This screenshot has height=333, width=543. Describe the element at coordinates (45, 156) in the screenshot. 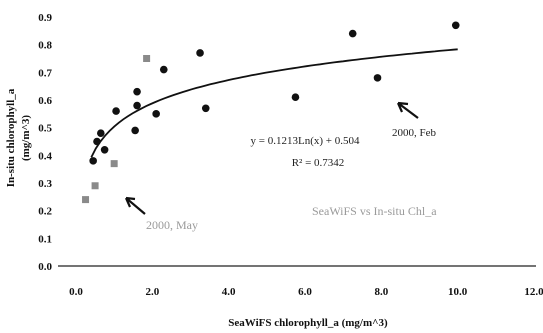

I see `y-tick-label: 0.4` at that location.